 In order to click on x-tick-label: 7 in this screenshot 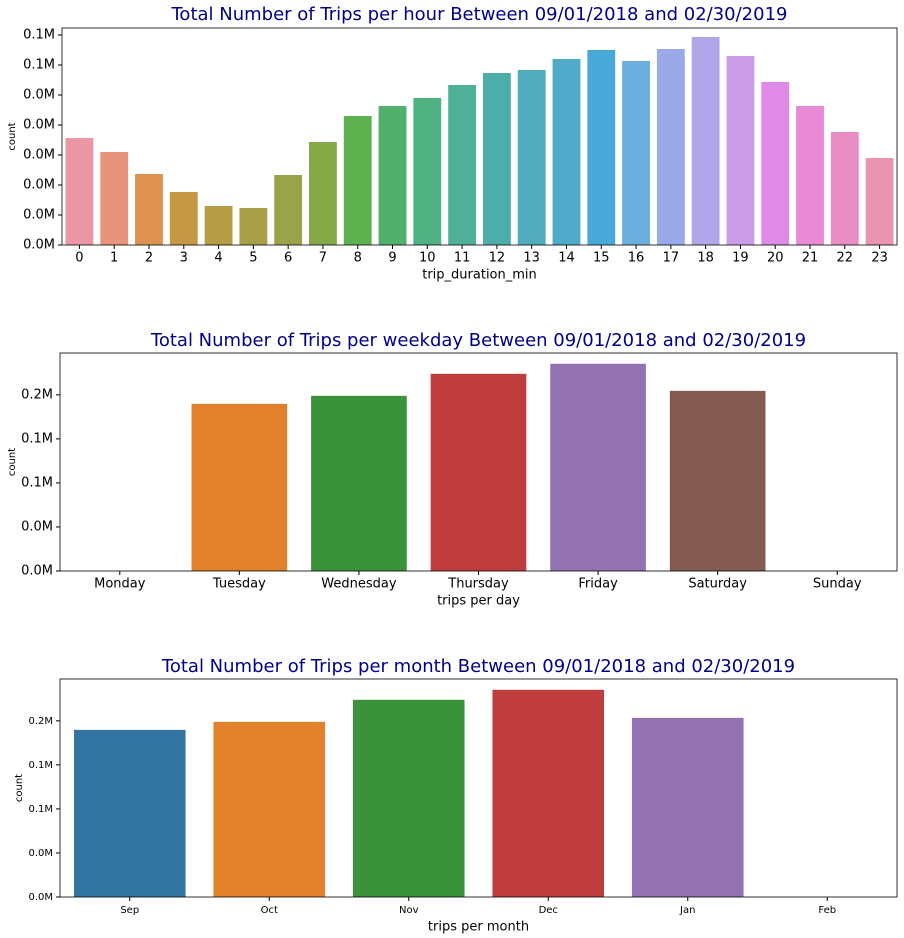, I will do `click(323, 258)`.